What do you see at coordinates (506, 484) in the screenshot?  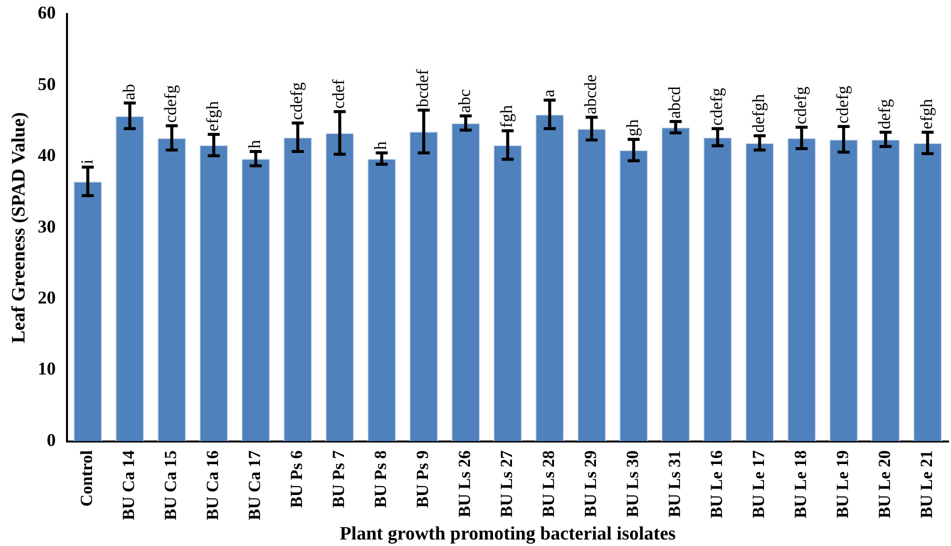 I see `x-tick-label: BU Ls 27` at bounding box center [506, 484].